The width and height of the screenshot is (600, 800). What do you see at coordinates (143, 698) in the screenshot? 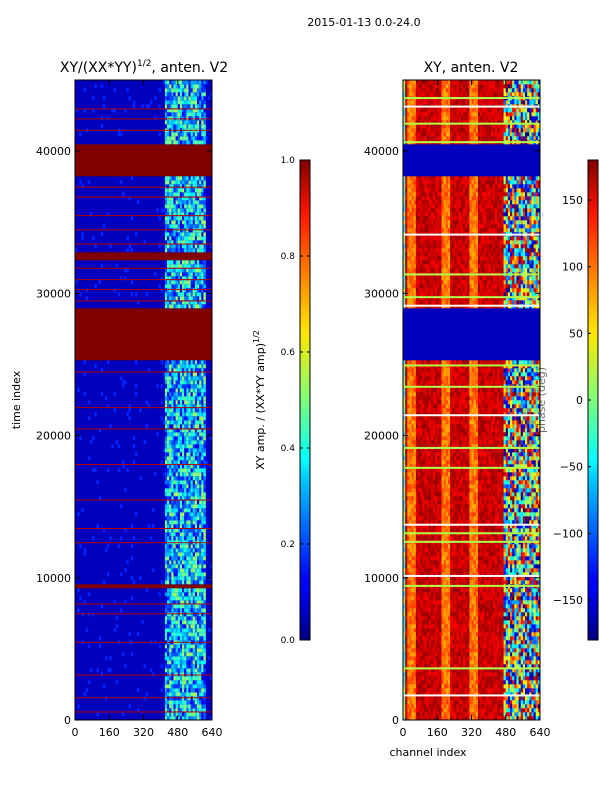
I see `left-flag-line` at bounding box center [143, 698].